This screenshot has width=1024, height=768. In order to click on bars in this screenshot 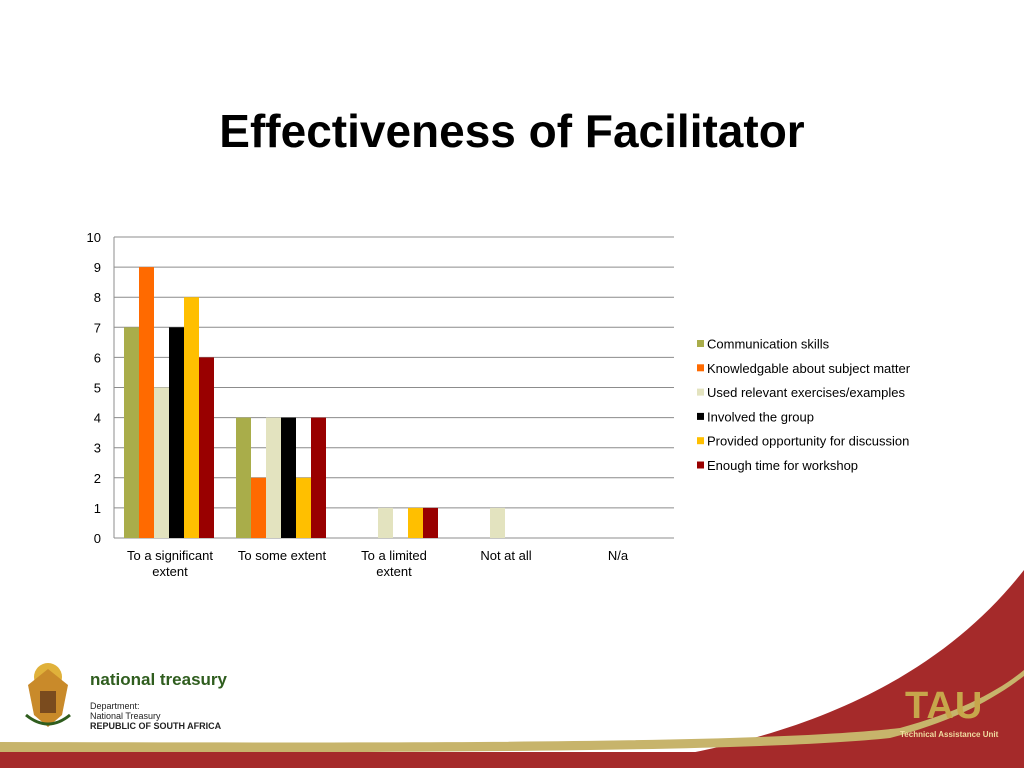, I will do `click(314, 402)`.